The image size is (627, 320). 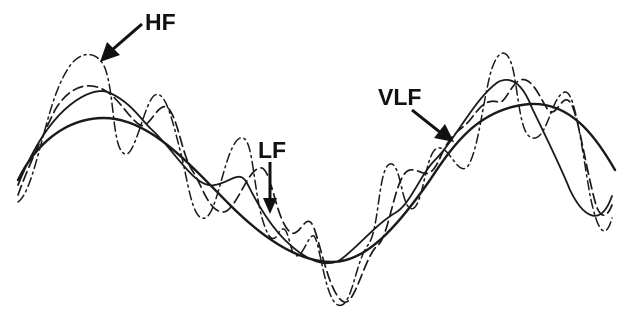 What do you see at coordinates (399, 97) in the screenshot?
I see `vlf-label: VLF` at bounding box center [399, 97].